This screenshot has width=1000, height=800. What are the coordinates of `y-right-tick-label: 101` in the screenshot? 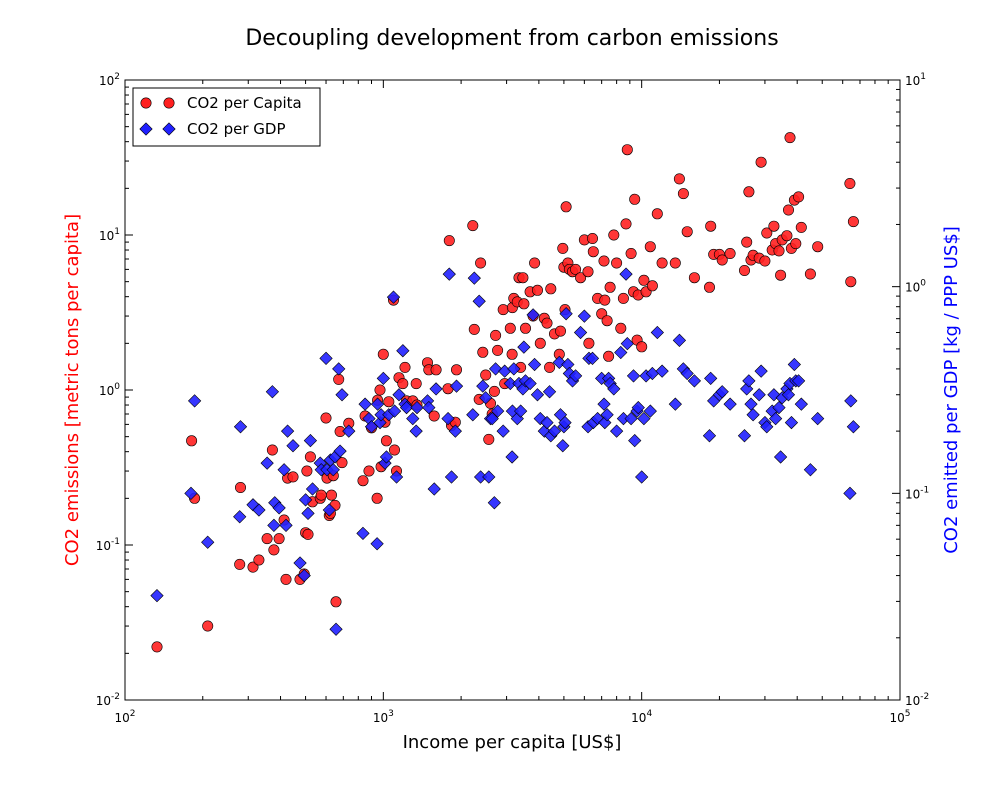 It's located at (915, 80).